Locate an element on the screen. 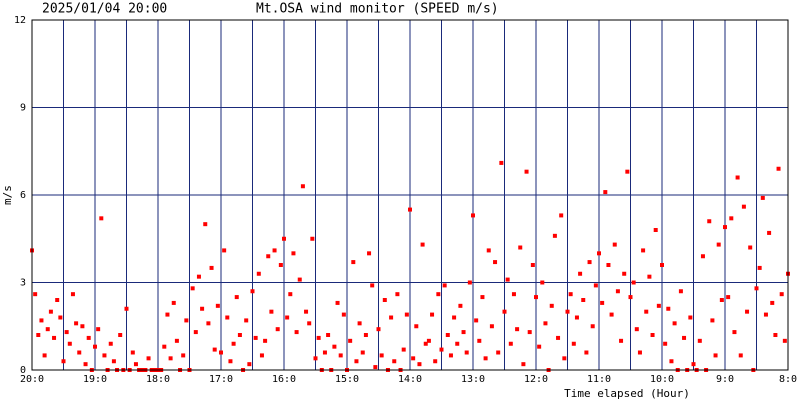 Image resolution: width=800 pixels, height=400 pixels. y-tick-label: 6 is located at coordinates (23, 195).